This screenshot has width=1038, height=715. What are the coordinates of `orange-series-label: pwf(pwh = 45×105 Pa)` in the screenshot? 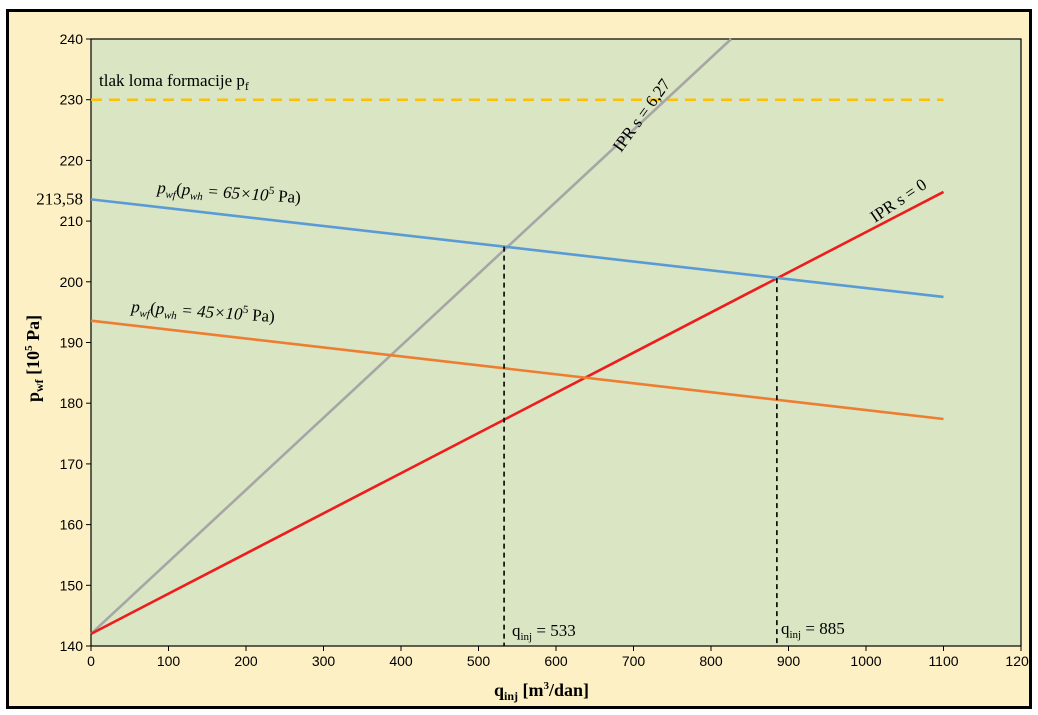 It's located at (203, 312).